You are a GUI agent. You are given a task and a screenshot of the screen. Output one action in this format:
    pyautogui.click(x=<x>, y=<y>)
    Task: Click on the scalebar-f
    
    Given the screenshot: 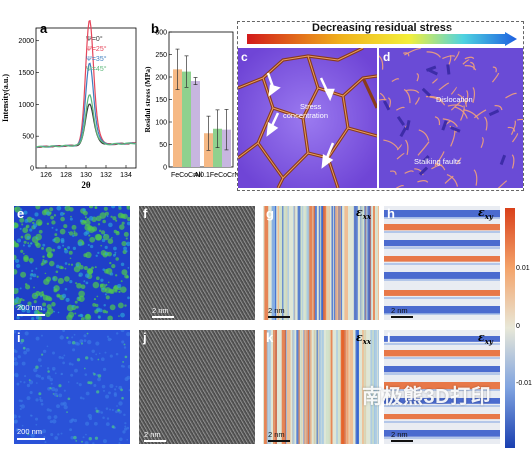 What is the action you would take?
    pyautogui.click(x=163, y=317)
    